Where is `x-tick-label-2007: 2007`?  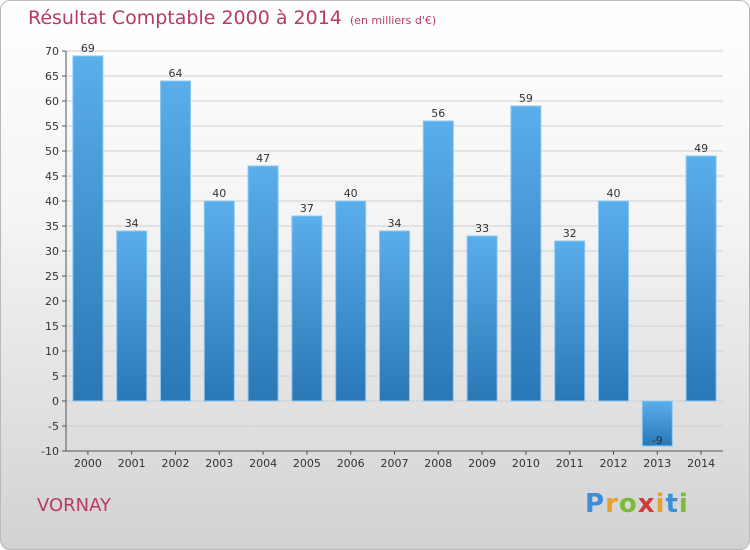 x-tick-label-2007: 2007 is located at coordinates (395, 463).